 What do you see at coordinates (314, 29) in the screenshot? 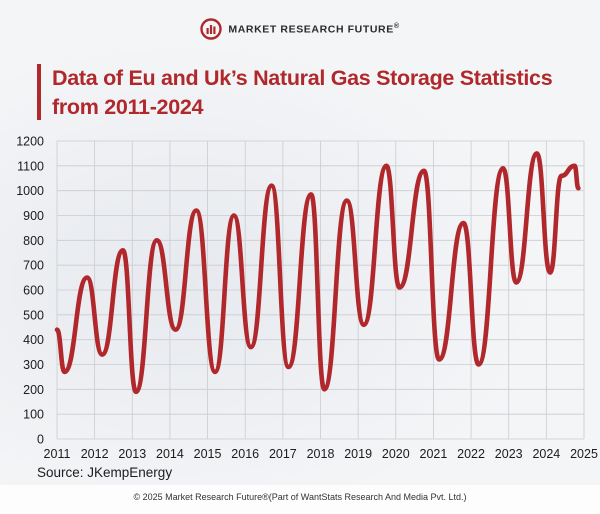
I see `brand-name: MARKET RESEARCH FUTURE®` at bounding box center [314, 29].